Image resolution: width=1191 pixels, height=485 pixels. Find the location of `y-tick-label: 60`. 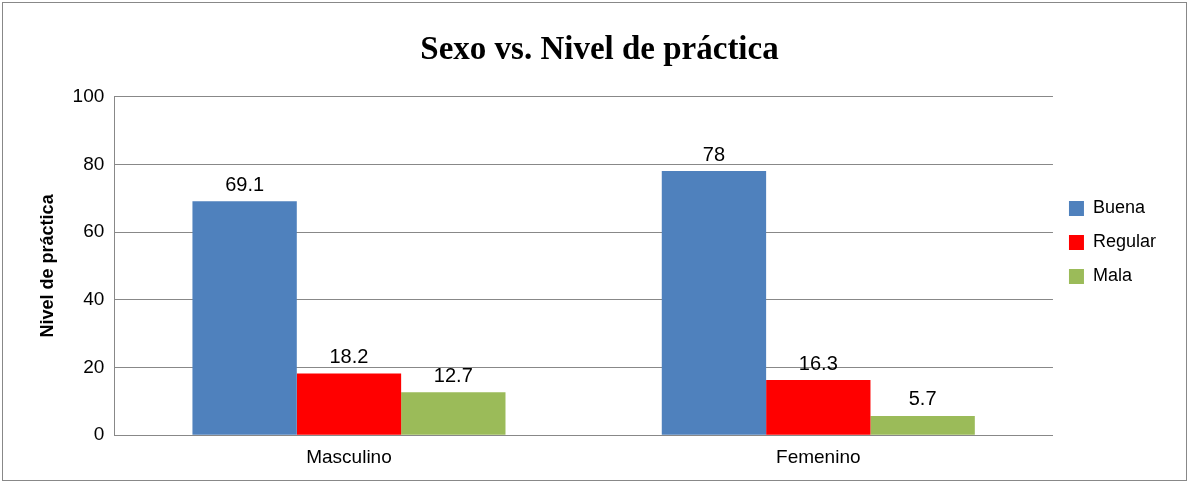

y-tick-label: 60 is located at coordinates (94, 231).